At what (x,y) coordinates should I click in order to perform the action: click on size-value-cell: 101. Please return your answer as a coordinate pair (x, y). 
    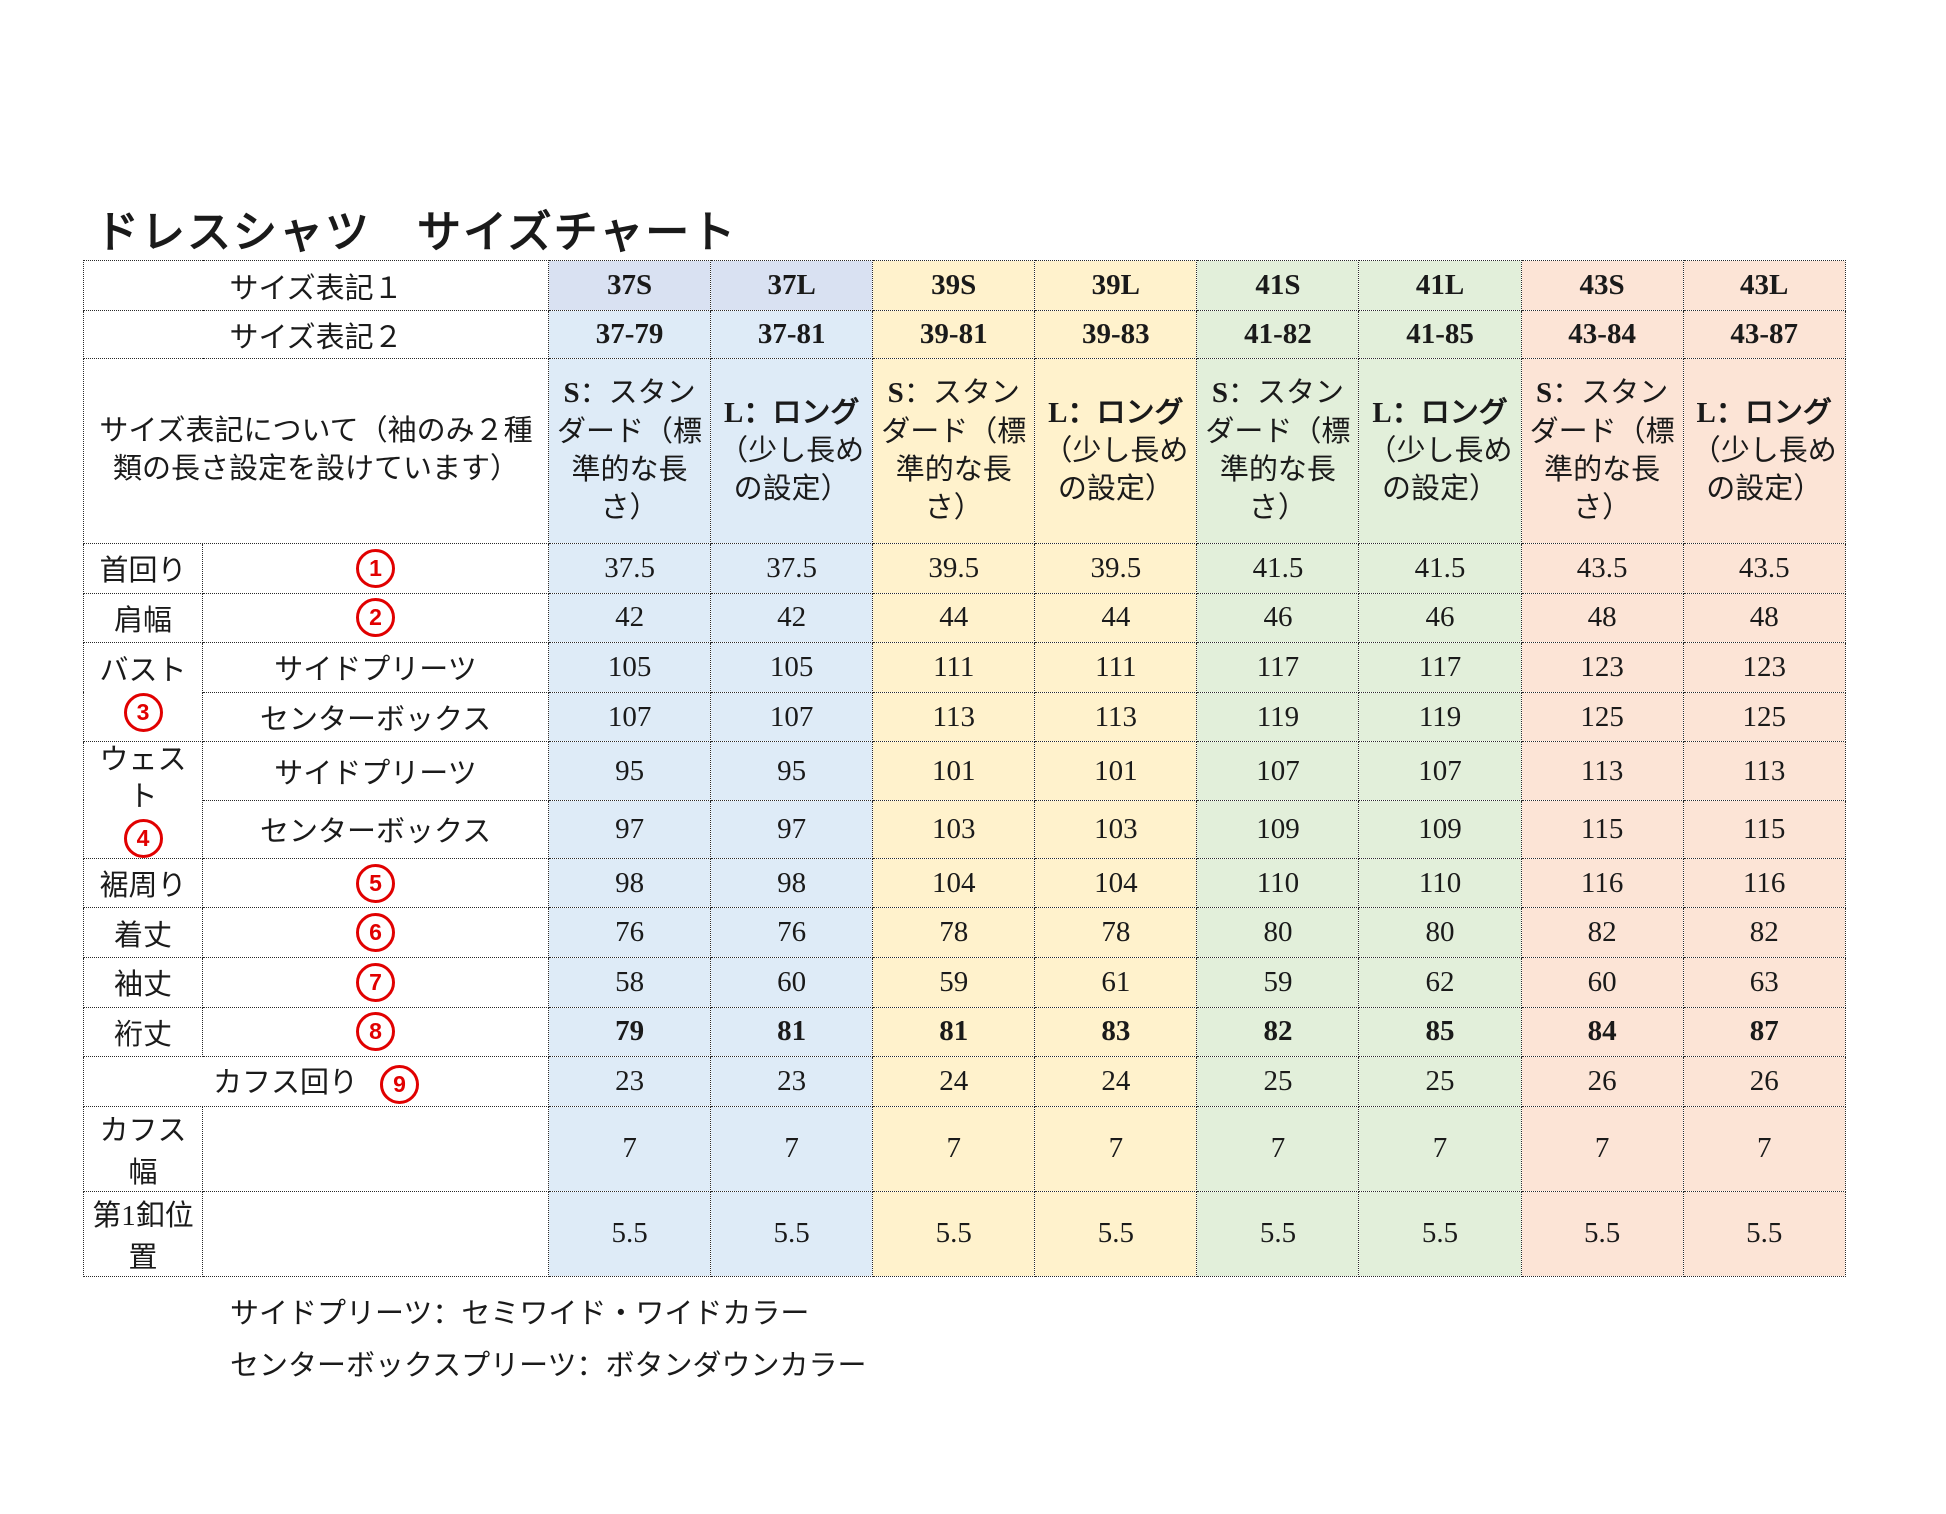
    Looking at the image, I should click on (954, 771).